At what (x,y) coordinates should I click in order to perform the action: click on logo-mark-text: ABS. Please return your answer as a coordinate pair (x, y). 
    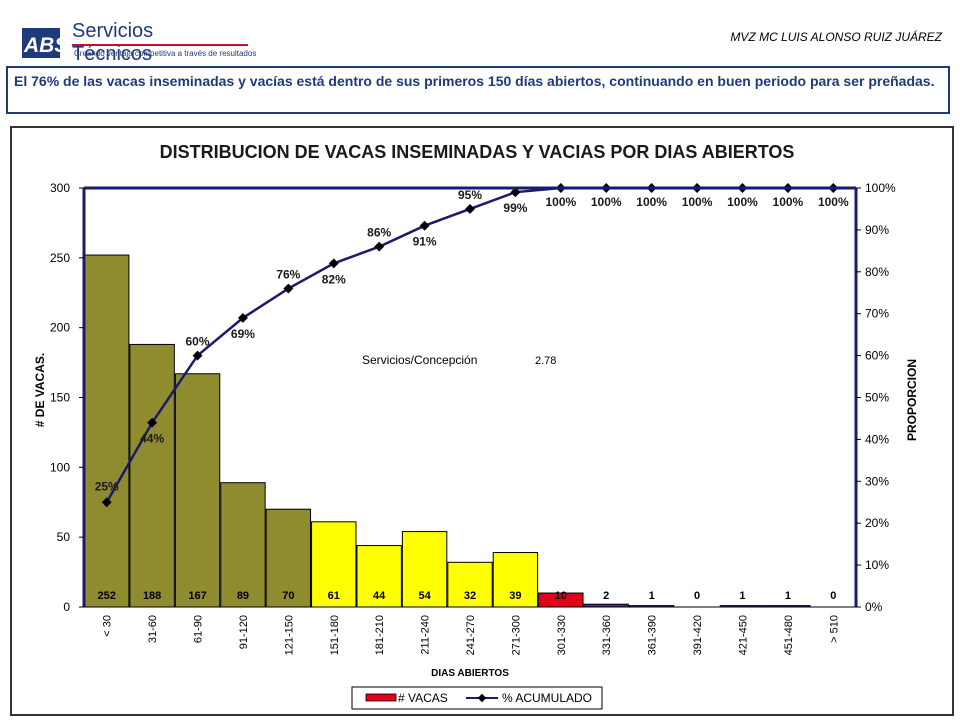
    Looking at the image, I should click on (46, 45).